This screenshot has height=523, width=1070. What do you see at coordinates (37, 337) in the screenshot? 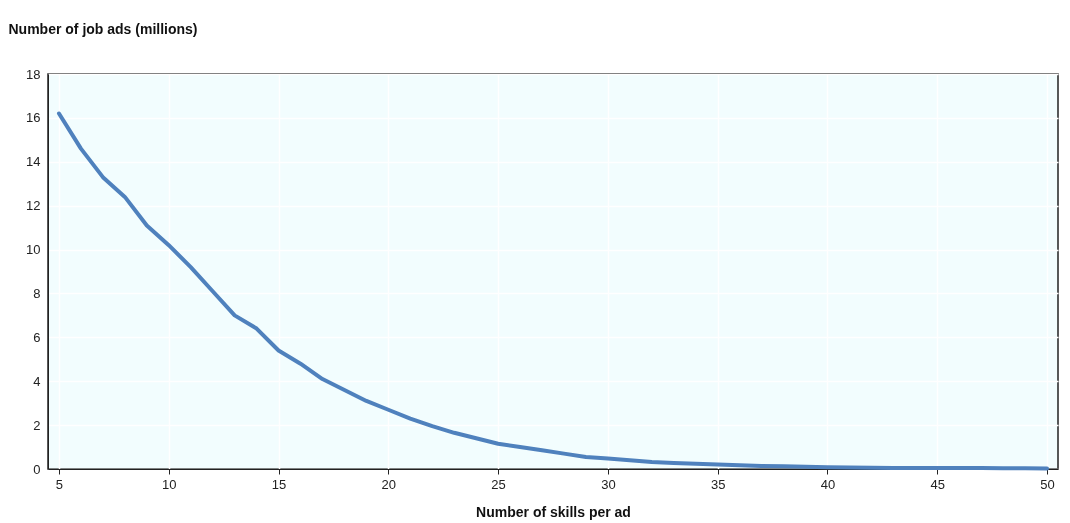
I see `y-tick-label: 6` at bounding box center [37, 337].